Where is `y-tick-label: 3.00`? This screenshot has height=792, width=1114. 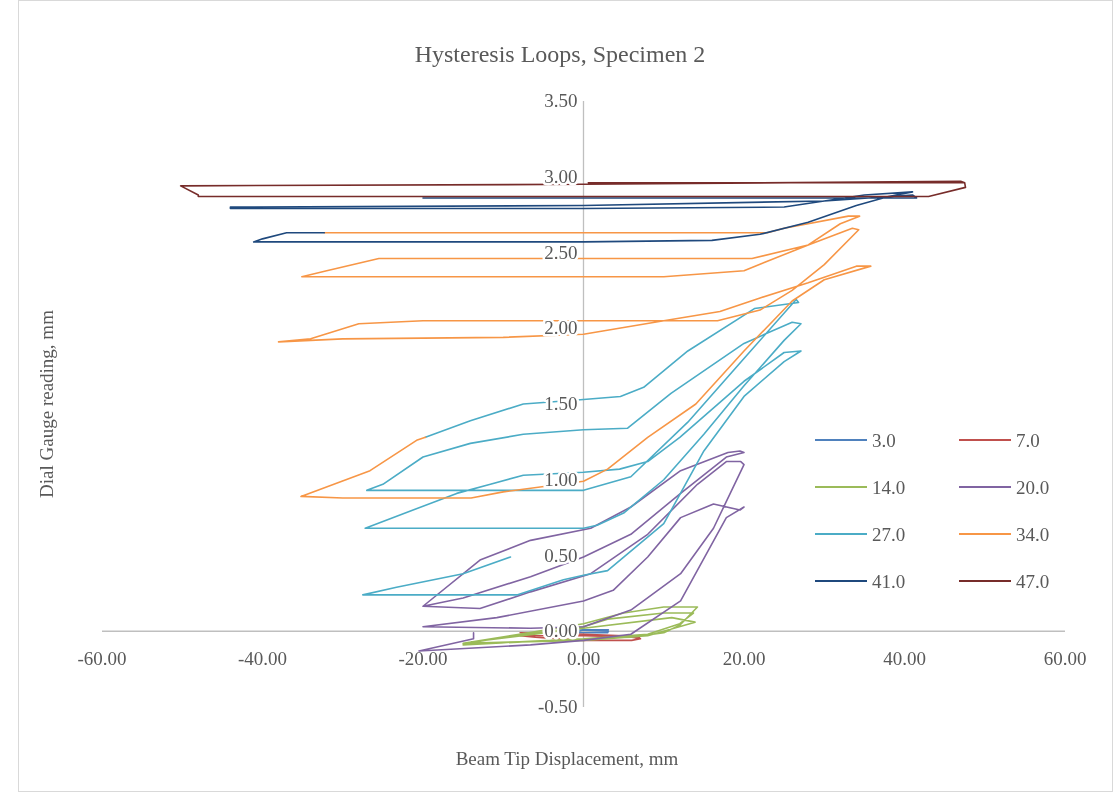 y-tick-label: 3.00 is located at coordinates (561, 176).